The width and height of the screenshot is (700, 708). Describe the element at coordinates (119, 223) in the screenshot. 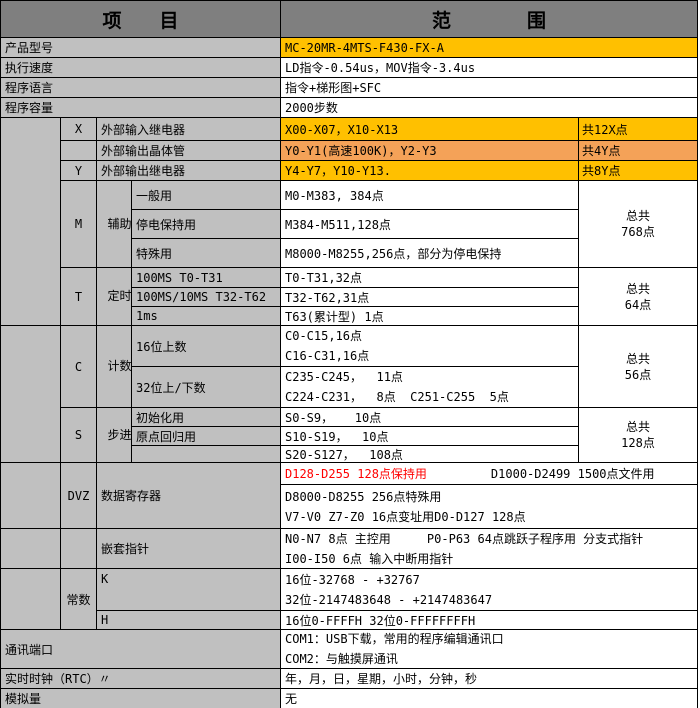

I see `m-group-text: 辅助继电器` at that location.